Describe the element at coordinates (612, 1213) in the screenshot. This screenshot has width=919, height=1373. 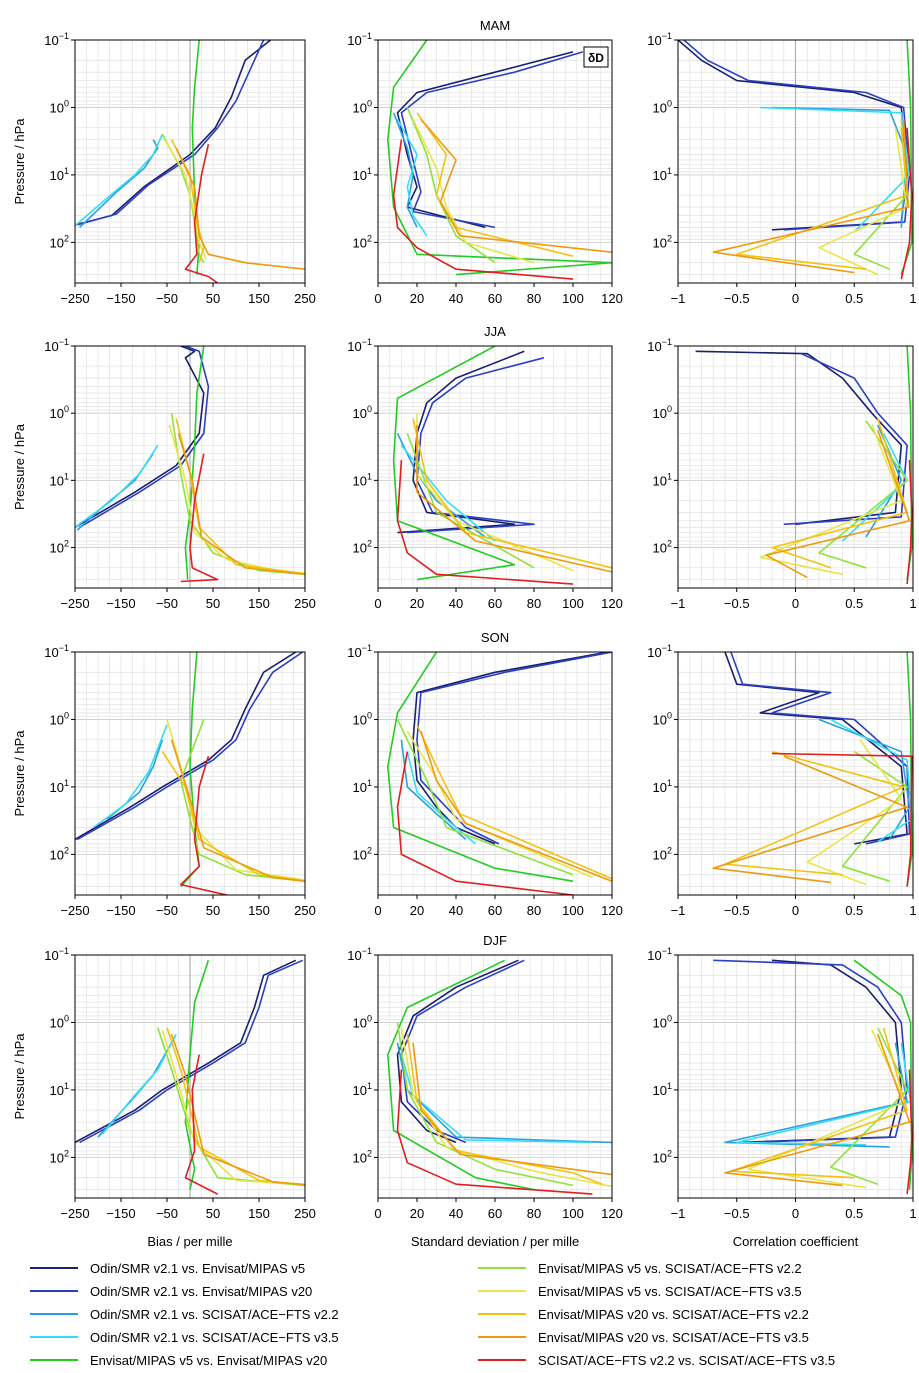
I see `x-tick-label: 120` at that location.